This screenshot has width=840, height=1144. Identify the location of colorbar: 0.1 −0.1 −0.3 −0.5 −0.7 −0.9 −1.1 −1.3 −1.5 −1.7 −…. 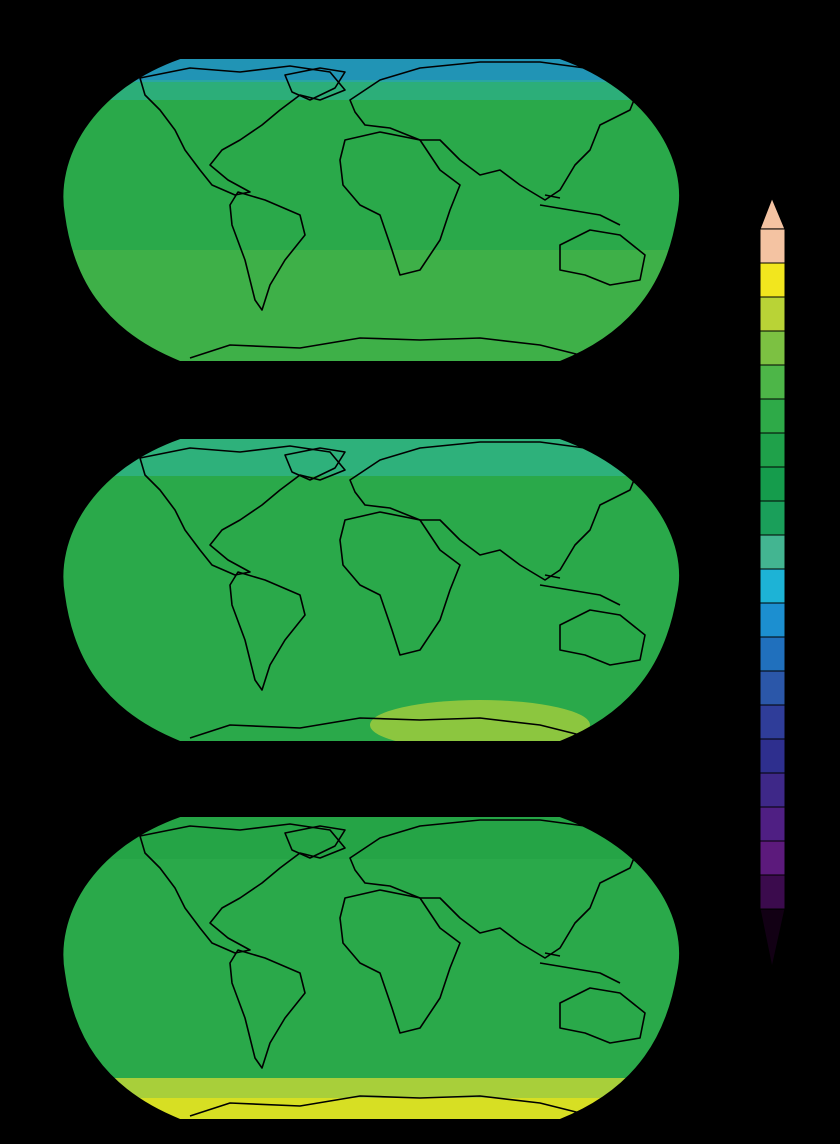
(797, 582).